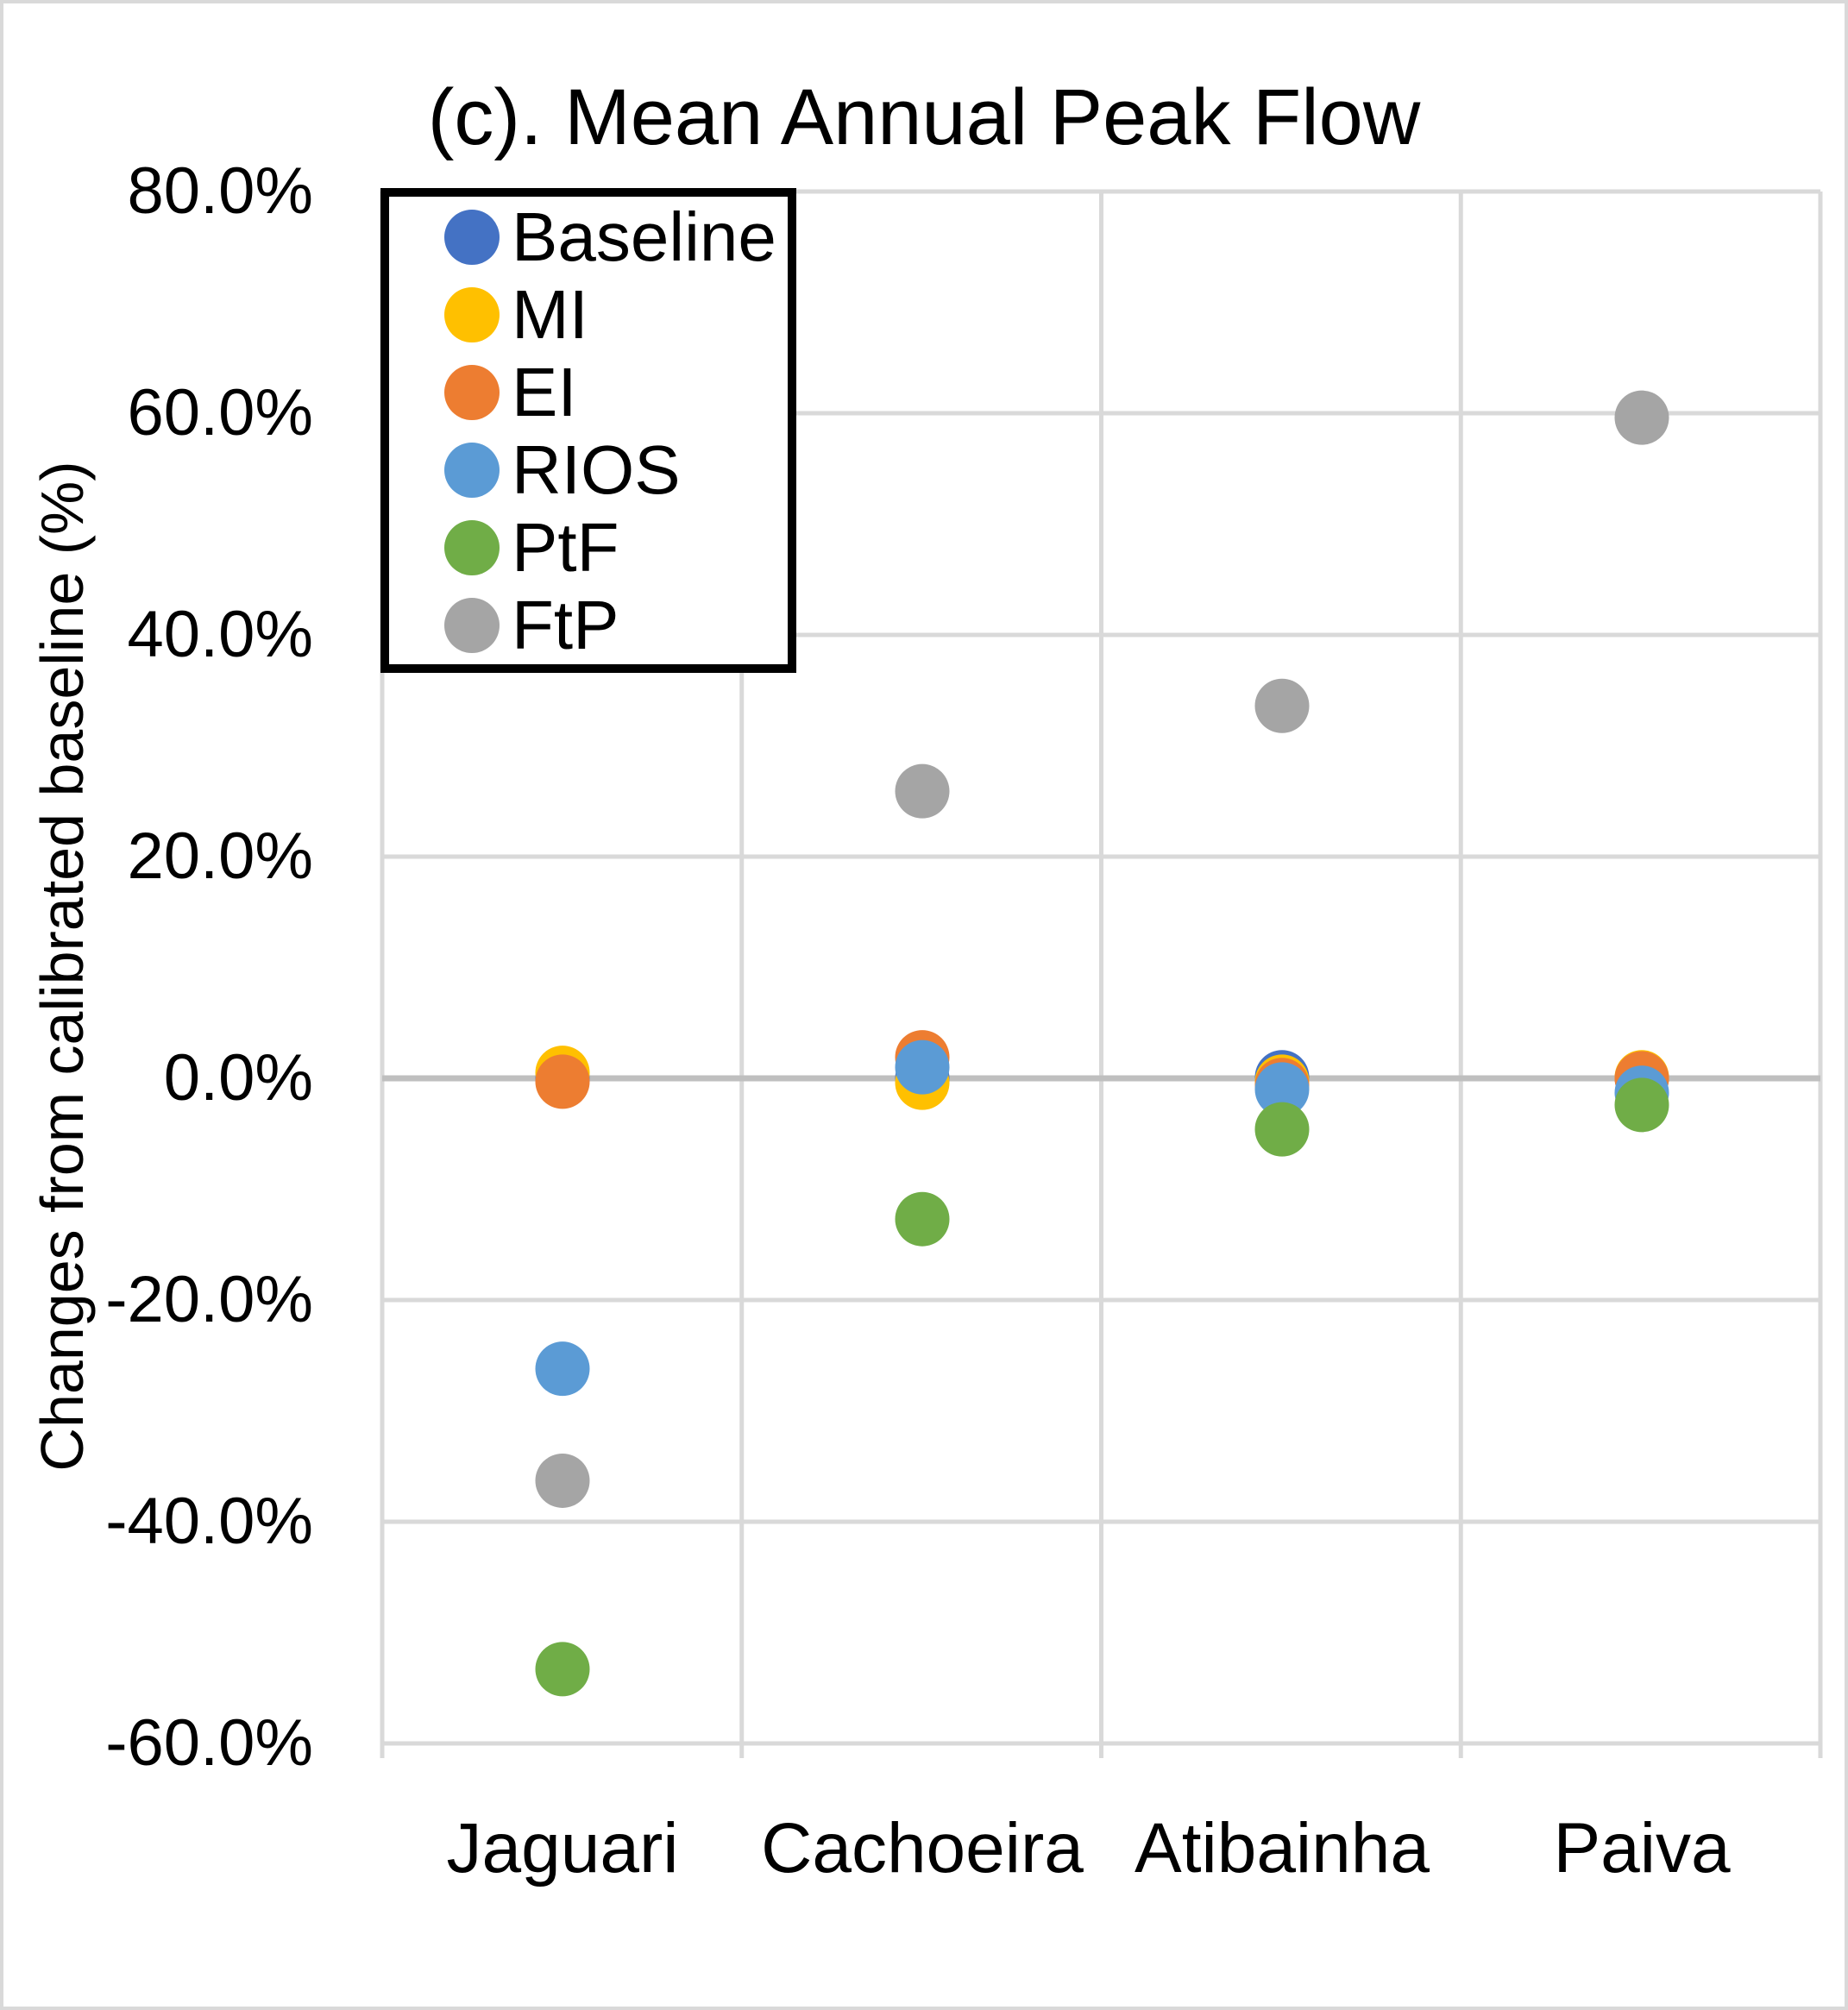 This screenshot has width=1848, height=2010. Describe the element at coordinates (924, 117) in the screenshot. I see `chart-title: (c). Mean Annual Peak Flow` at that location.